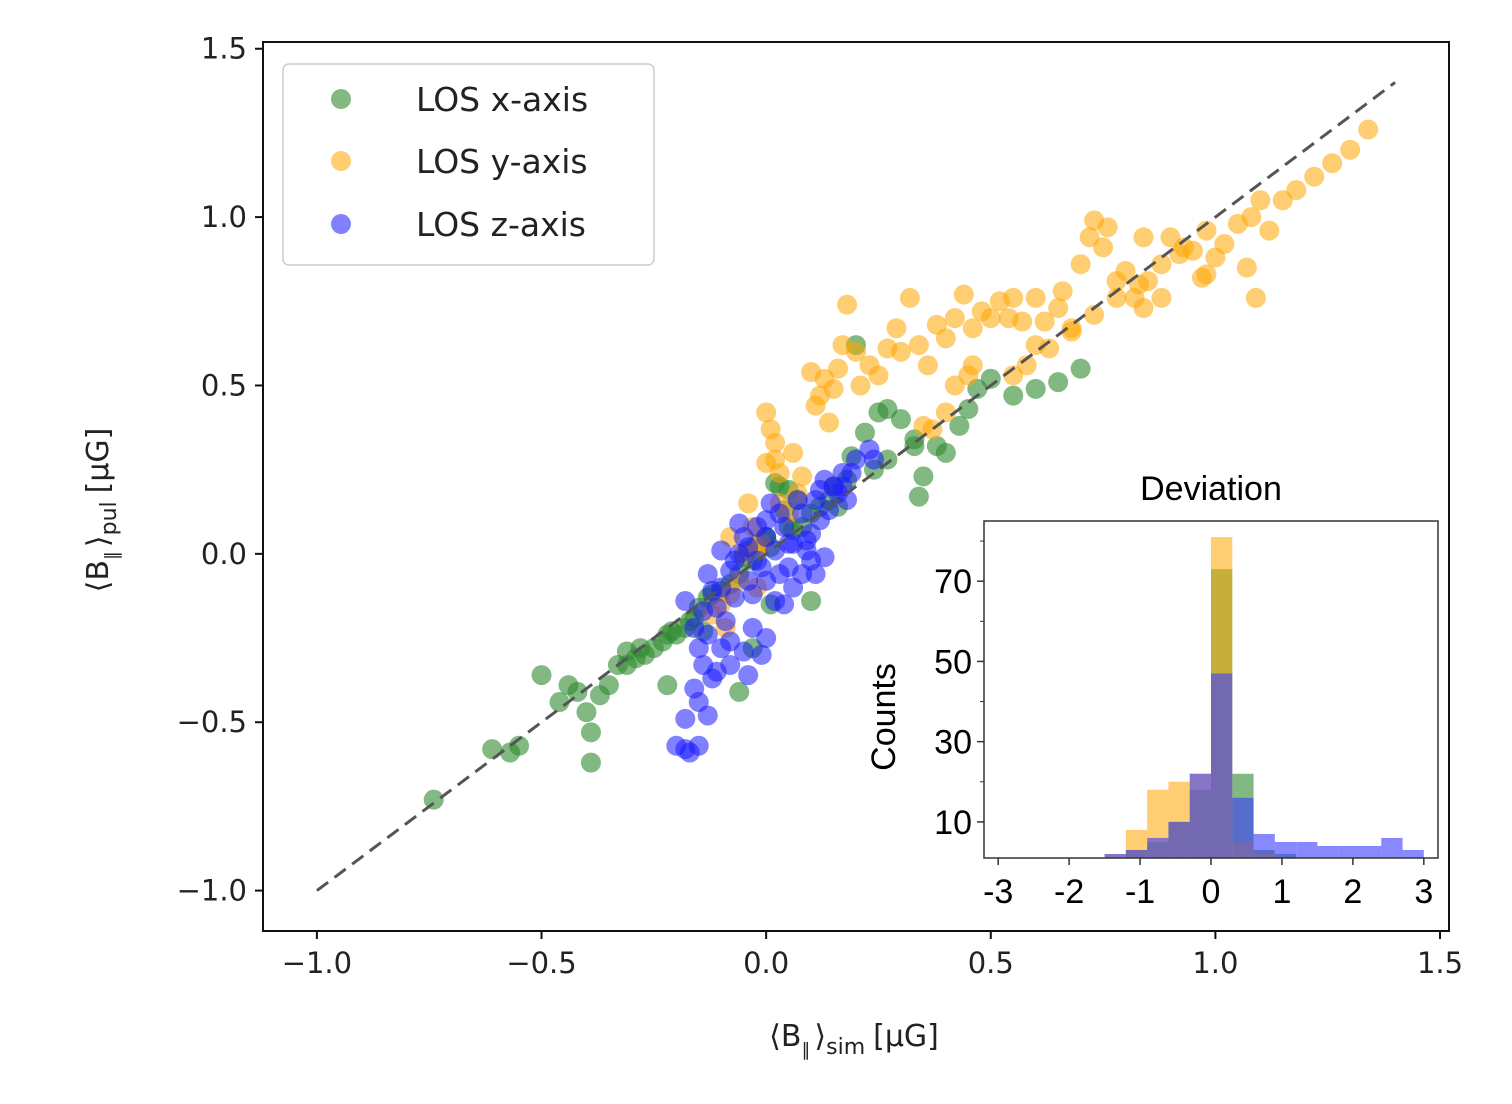 This screenshot has width=1512, height=1104. What do you see at coordinates (854, 1040) in the screenshot?
I see `x-axis-label: ⟨B∥ ⟩sim [μG]` at bounding box center [854, 1040].